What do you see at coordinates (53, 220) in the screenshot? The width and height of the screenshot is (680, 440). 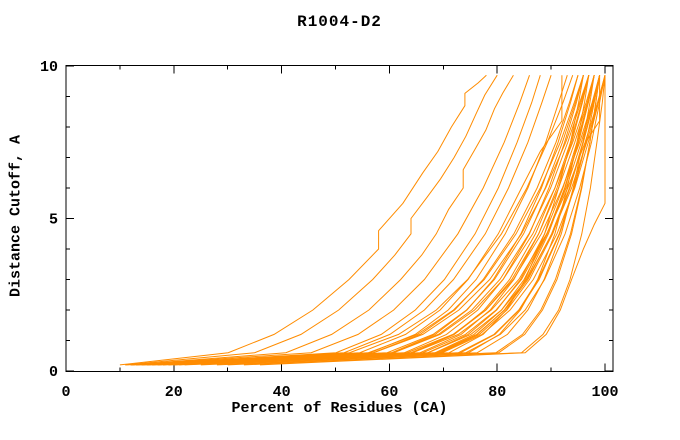 I see `y-tick-label: 5` at bounding box center [53, 220].